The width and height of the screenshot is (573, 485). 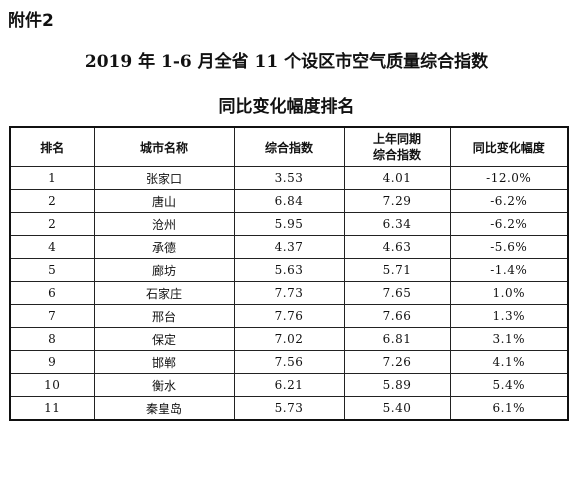 What do you see at coordinates (31, 21) in the screenshot?
I see `attachment-label: 附件2` at bounding box center [31, 21].